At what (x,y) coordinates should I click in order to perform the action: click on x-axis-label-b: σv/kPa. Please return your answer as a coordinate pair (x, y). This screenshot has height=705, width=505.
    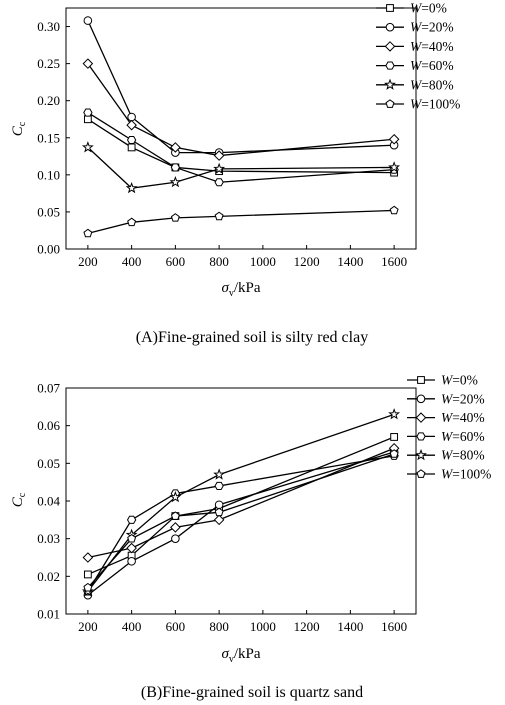
    Looking at the image, I should click on (240, 655).